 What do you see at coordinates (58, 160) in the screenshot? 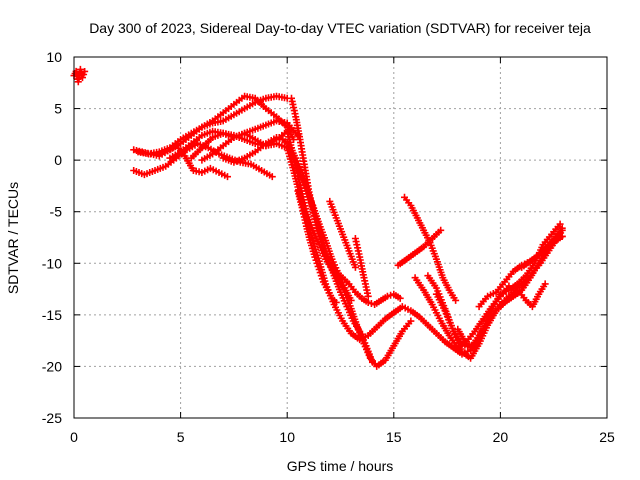
I see `y-tick-label: 0` at bounding box center [58, 160].